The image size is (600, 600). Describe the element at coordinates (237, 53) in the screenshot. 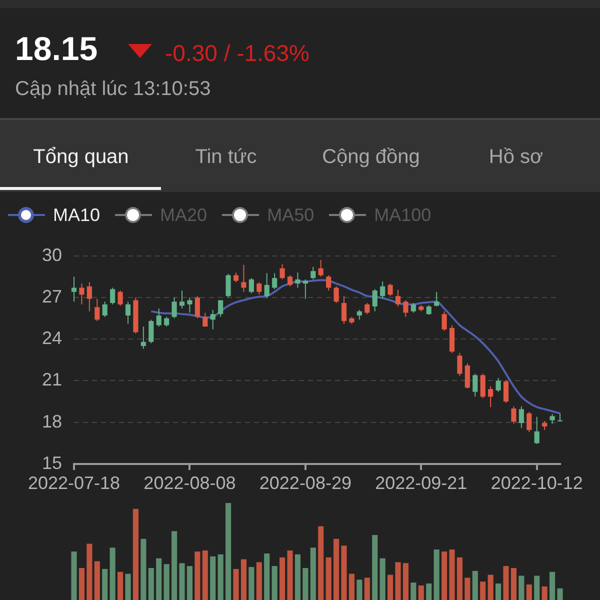

I see `text: -0.30 / -1.63%` at that location.